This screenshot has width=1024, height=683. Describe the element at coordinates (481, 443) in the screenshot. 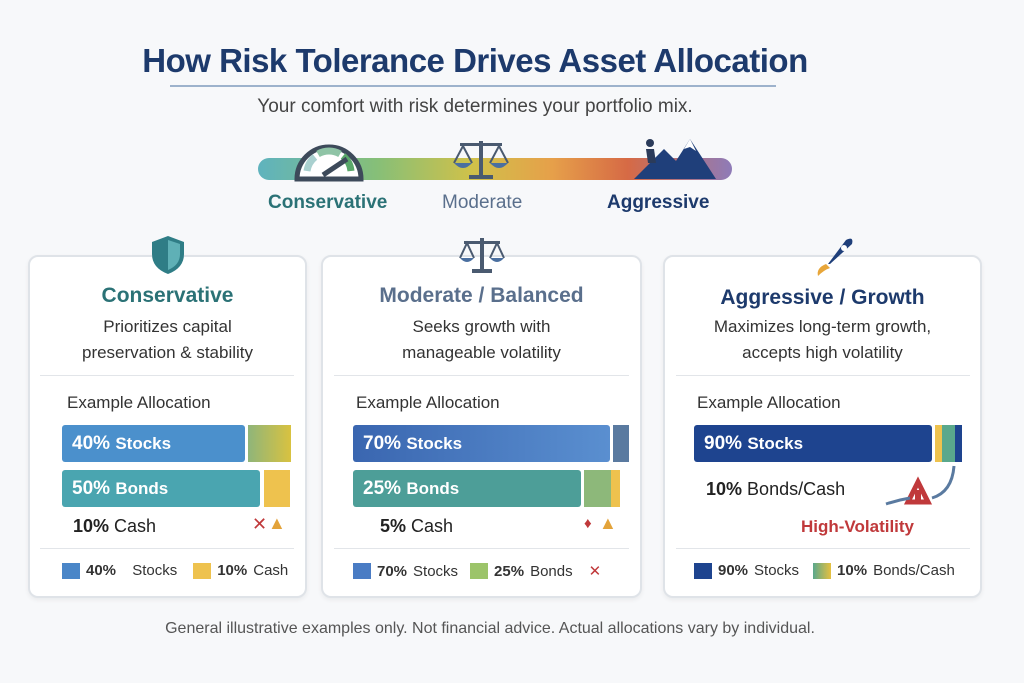

I see `stocks-bar: 70% Stocks` at that location.